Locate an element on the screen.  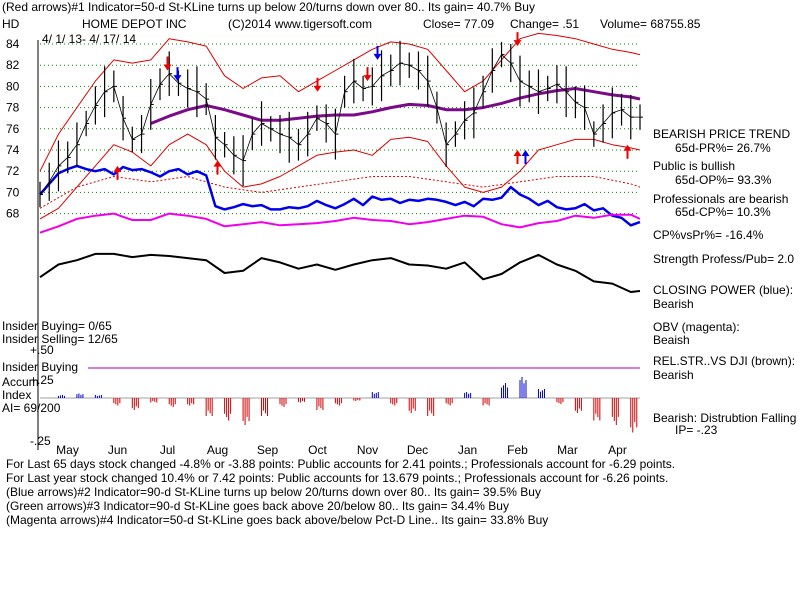
trend-title: BEARISH PRICE TREND is located at coordinates (722, 134).